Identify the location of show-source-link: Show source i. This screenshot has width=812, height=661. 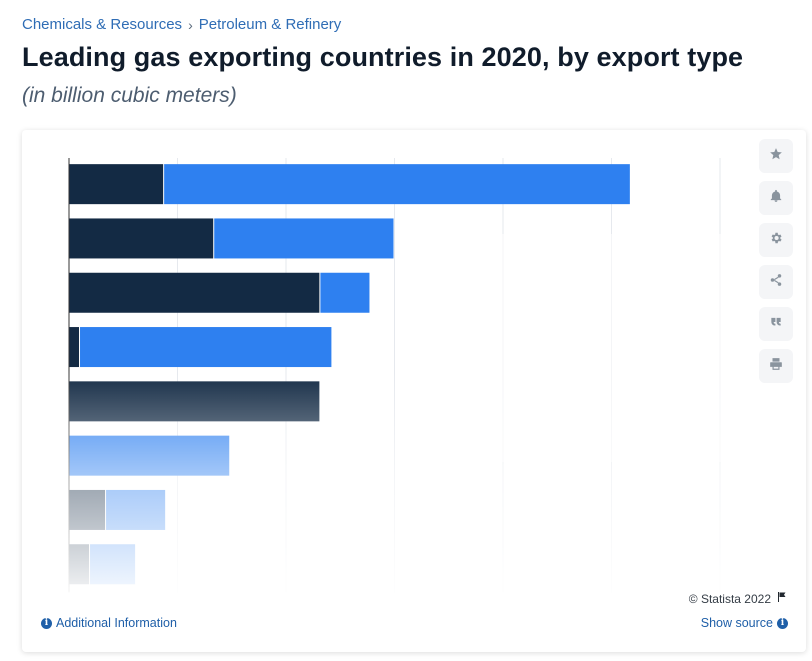
(744, 623).